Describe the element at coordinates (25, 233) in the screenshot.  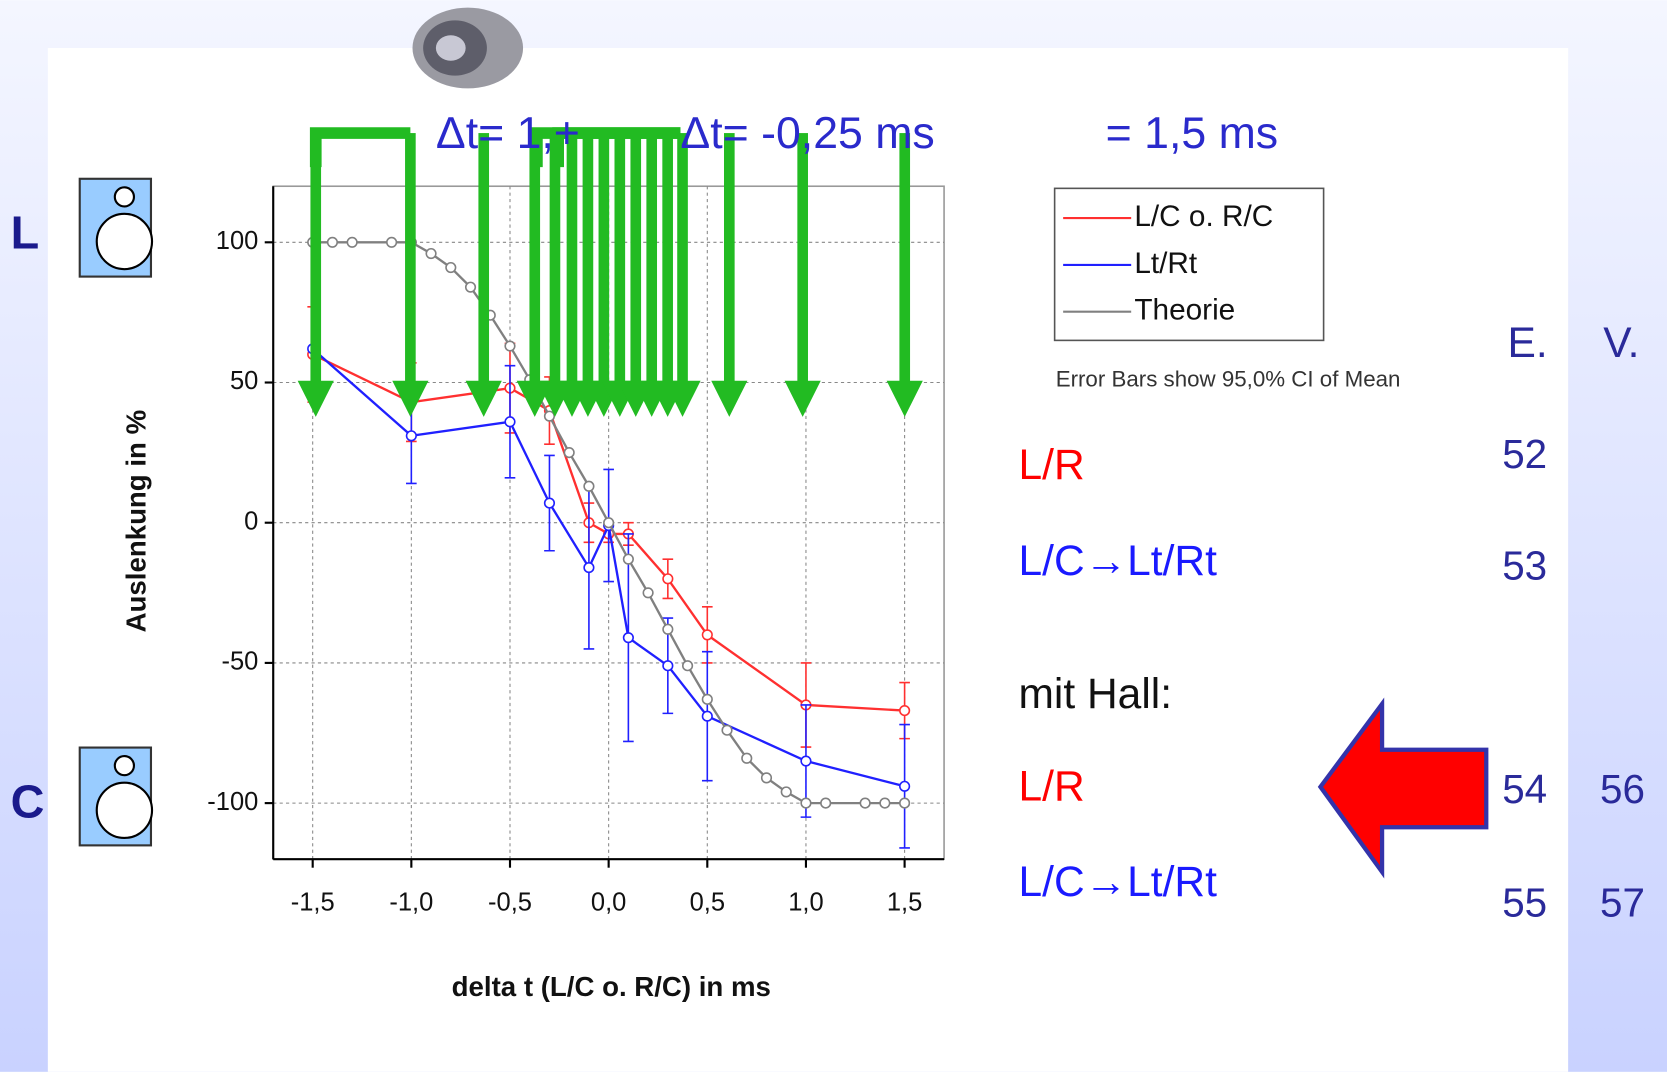
I see `speaker-label: L` at that location.